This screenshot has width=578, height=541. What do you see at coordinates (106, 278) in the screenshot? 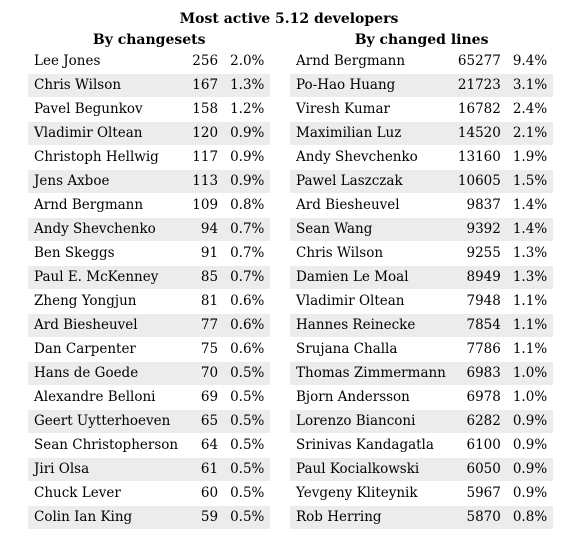
I see `developer-name: Paul E. McKenney` at bounding box center [106, 278].